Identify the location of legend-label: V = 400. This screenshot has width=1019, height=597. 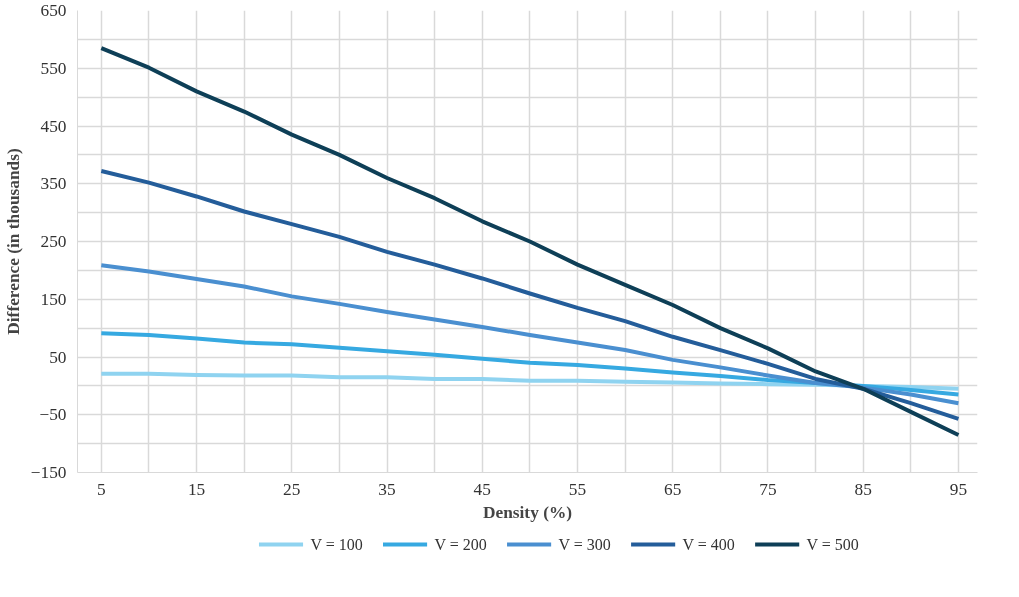
(708, 544).